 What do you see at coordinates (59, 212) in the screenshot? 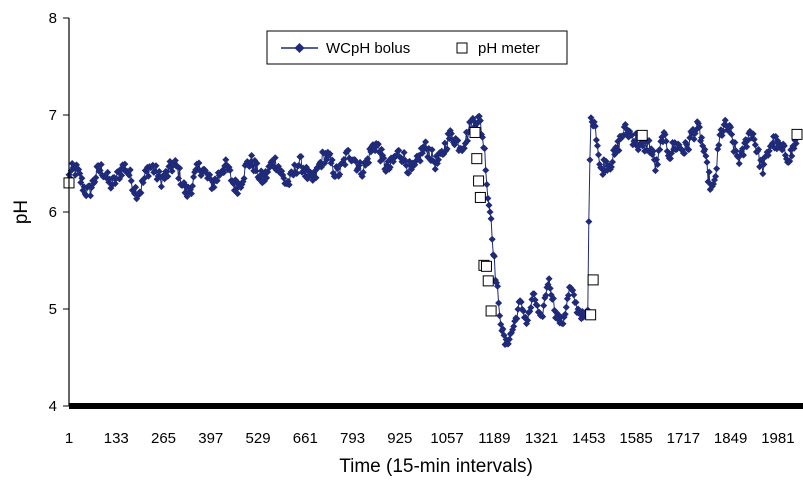
I see `y-axis-ticks: 4 5 6 7 8` at bounding box center [59, 212].